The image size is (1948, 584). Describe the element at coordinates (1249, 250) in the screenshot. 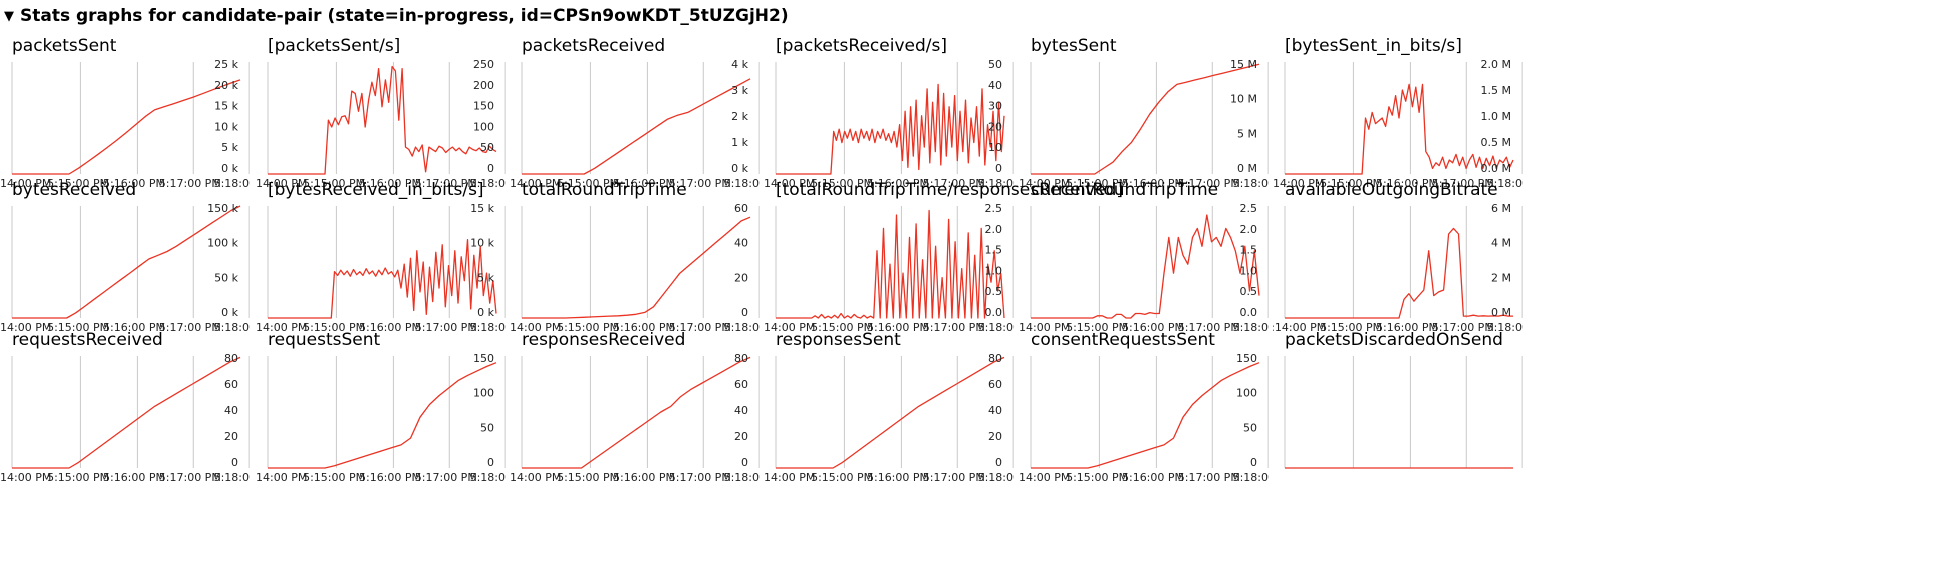

I see `y-tick-label: 1.5` at that location.